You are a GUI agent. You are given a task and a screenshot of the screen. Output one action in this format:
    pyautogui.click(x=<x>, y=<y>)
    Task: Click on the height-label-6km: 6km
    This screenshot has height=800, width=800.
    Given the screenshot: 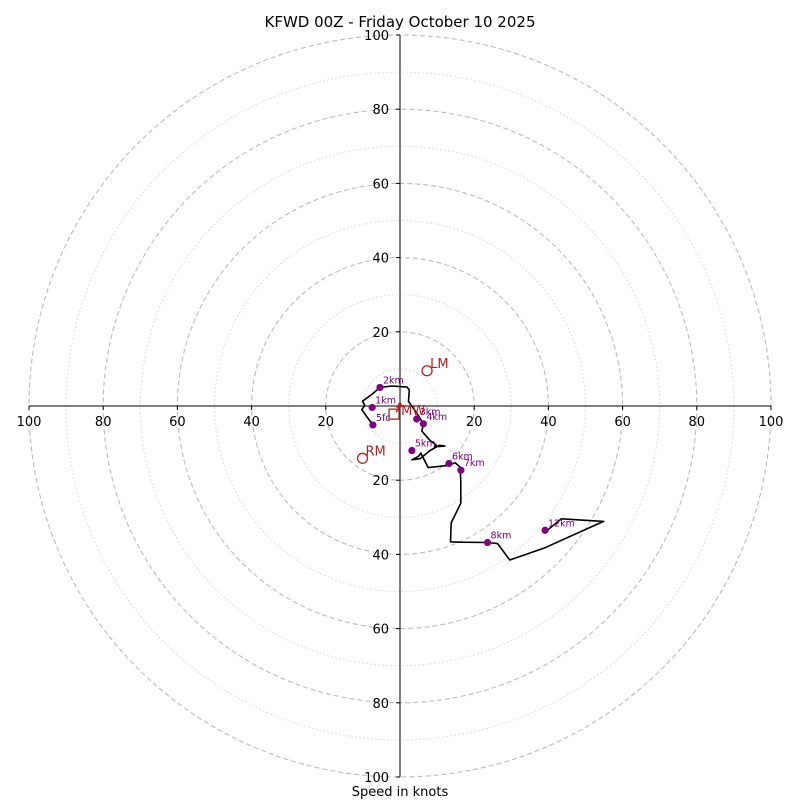 What is the action you would take?
    pyautogui.click(x=462, y=457)
    